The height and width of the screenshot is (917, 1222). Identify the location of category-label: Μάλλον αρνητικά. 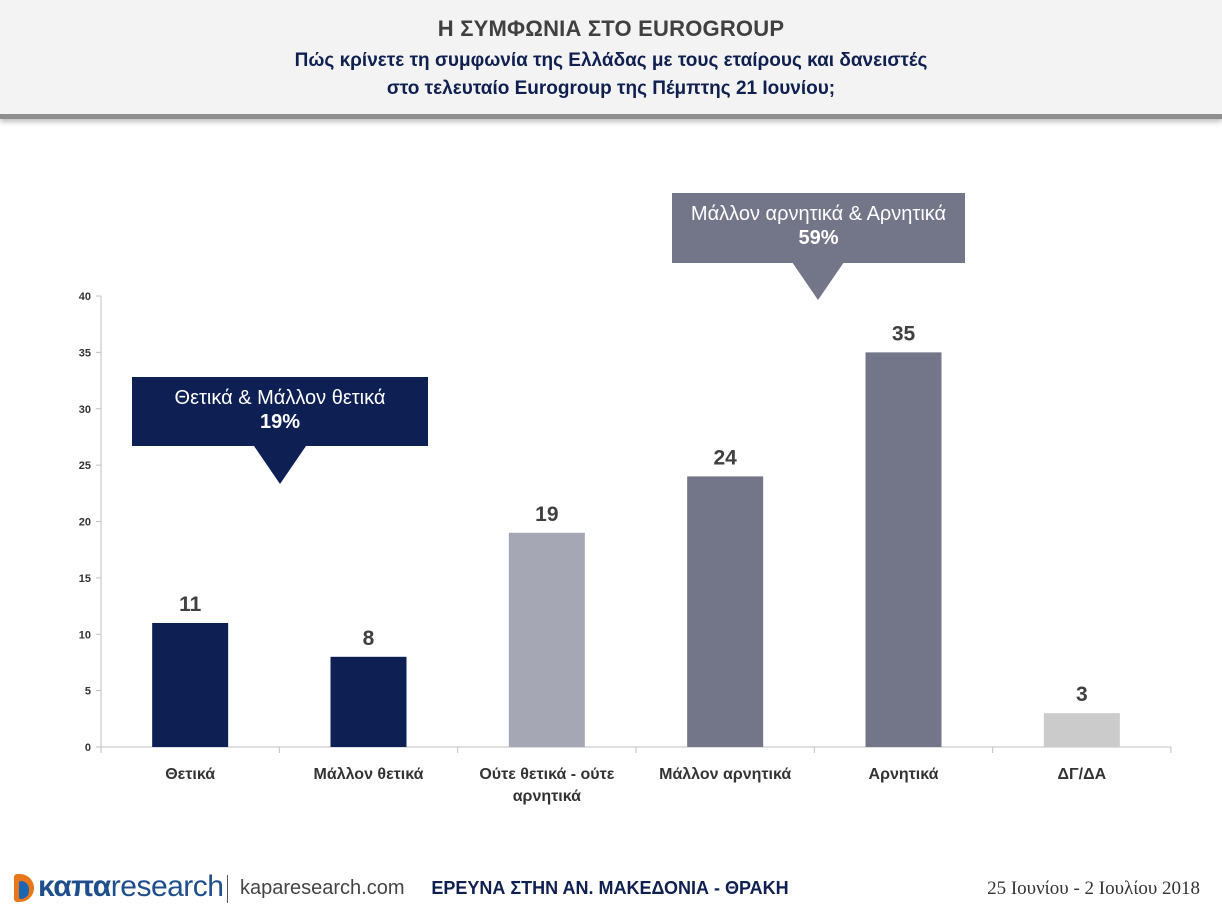
(725, 774).